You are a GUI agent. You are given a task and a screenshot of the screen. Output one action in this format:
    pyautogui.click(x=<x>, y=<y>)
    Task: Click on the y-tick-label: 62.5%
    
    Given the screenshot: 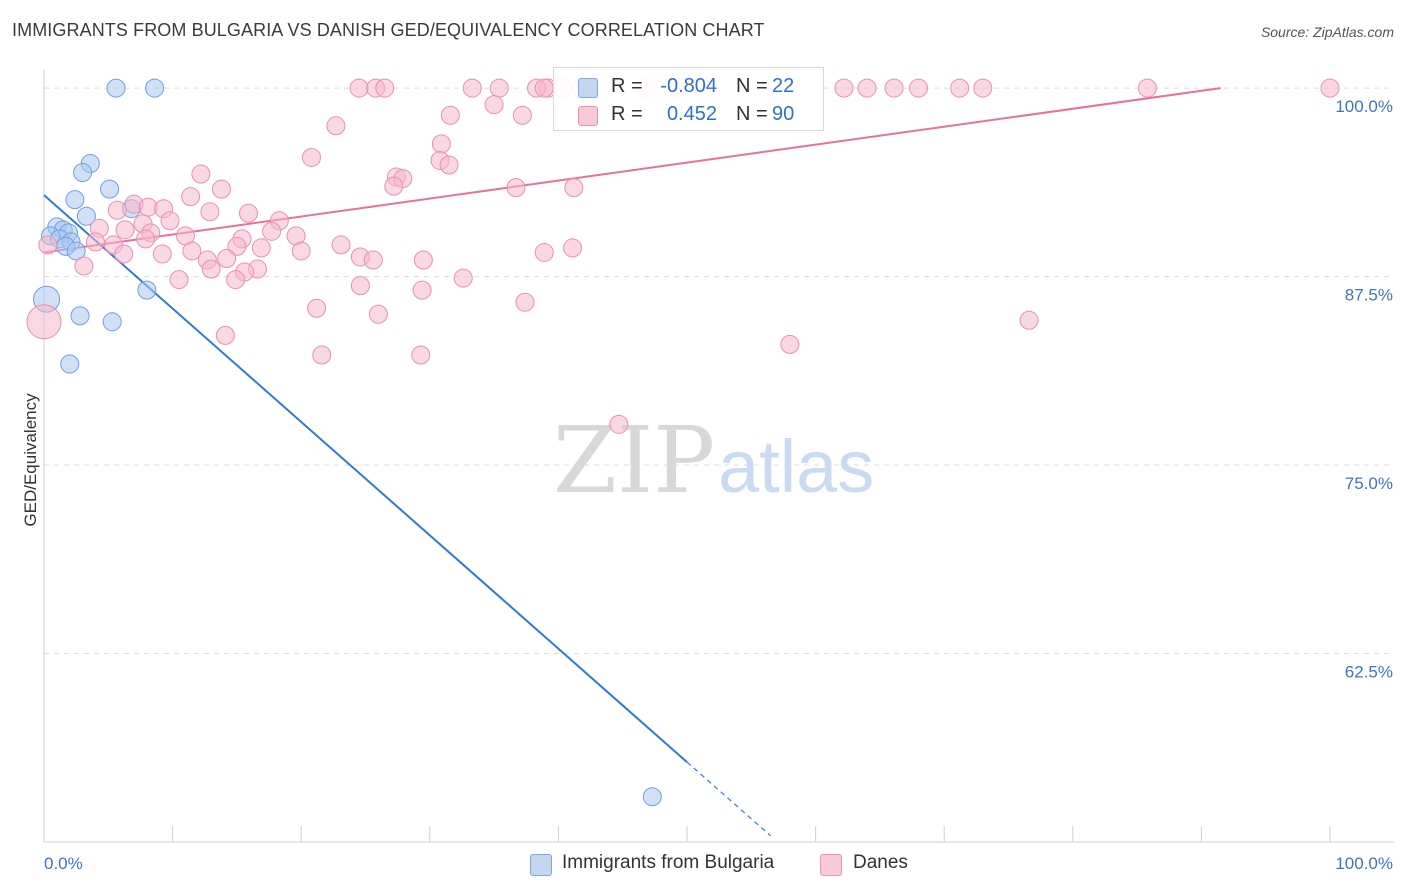 What is the action you would take?
    pyautogui.click(x=1369, y=672)
    